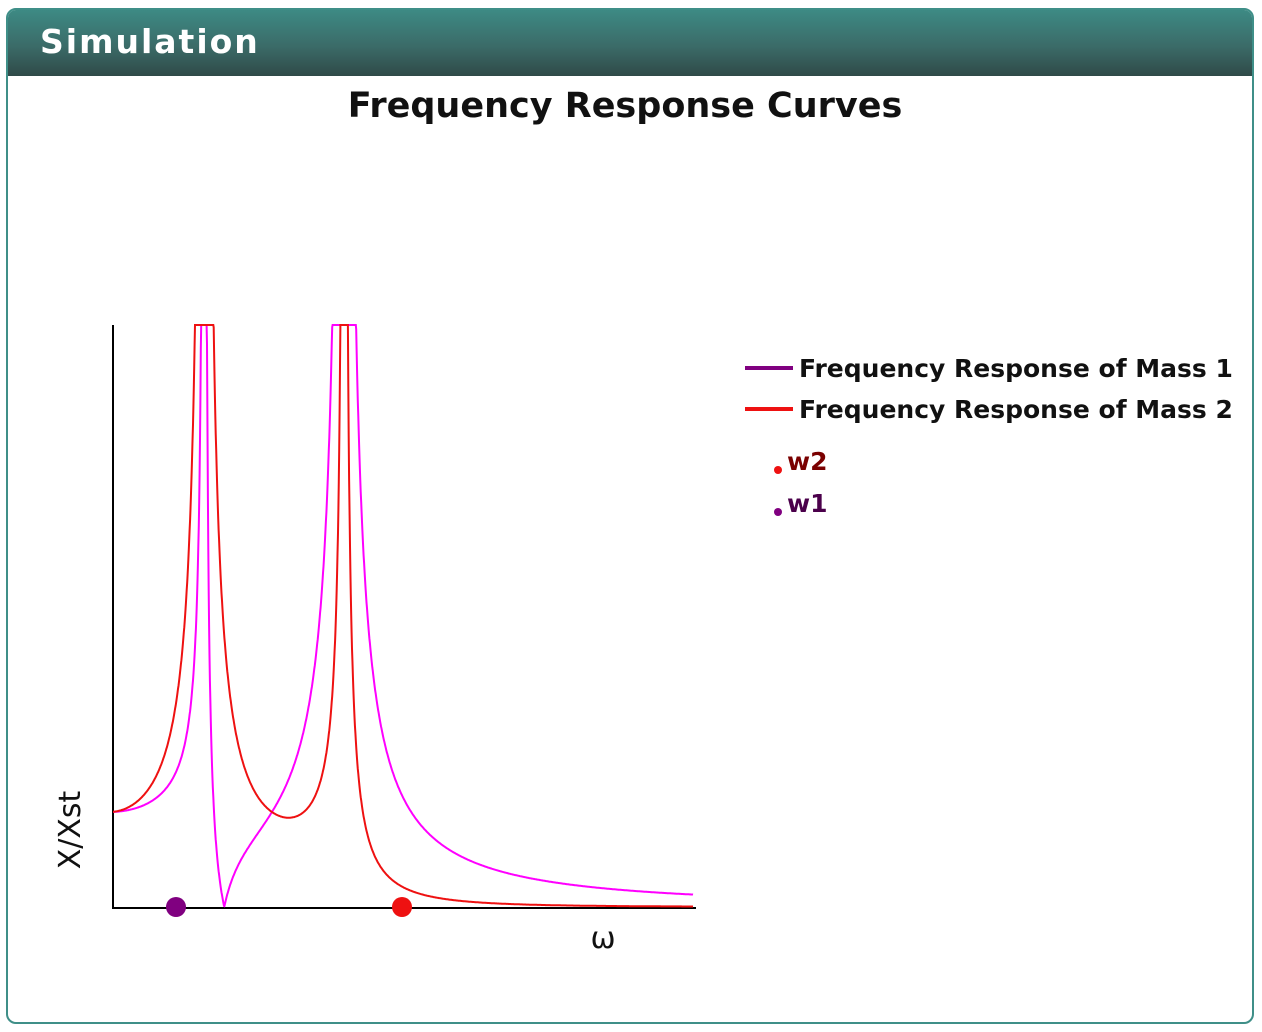 Image resolution: width=1262 pixels, height=1032 pixels. What do you see at coordinates (625, 106) in the screenshot?
I see `chart-title: Frequency Response Curves` at bounding box center [625, 106].